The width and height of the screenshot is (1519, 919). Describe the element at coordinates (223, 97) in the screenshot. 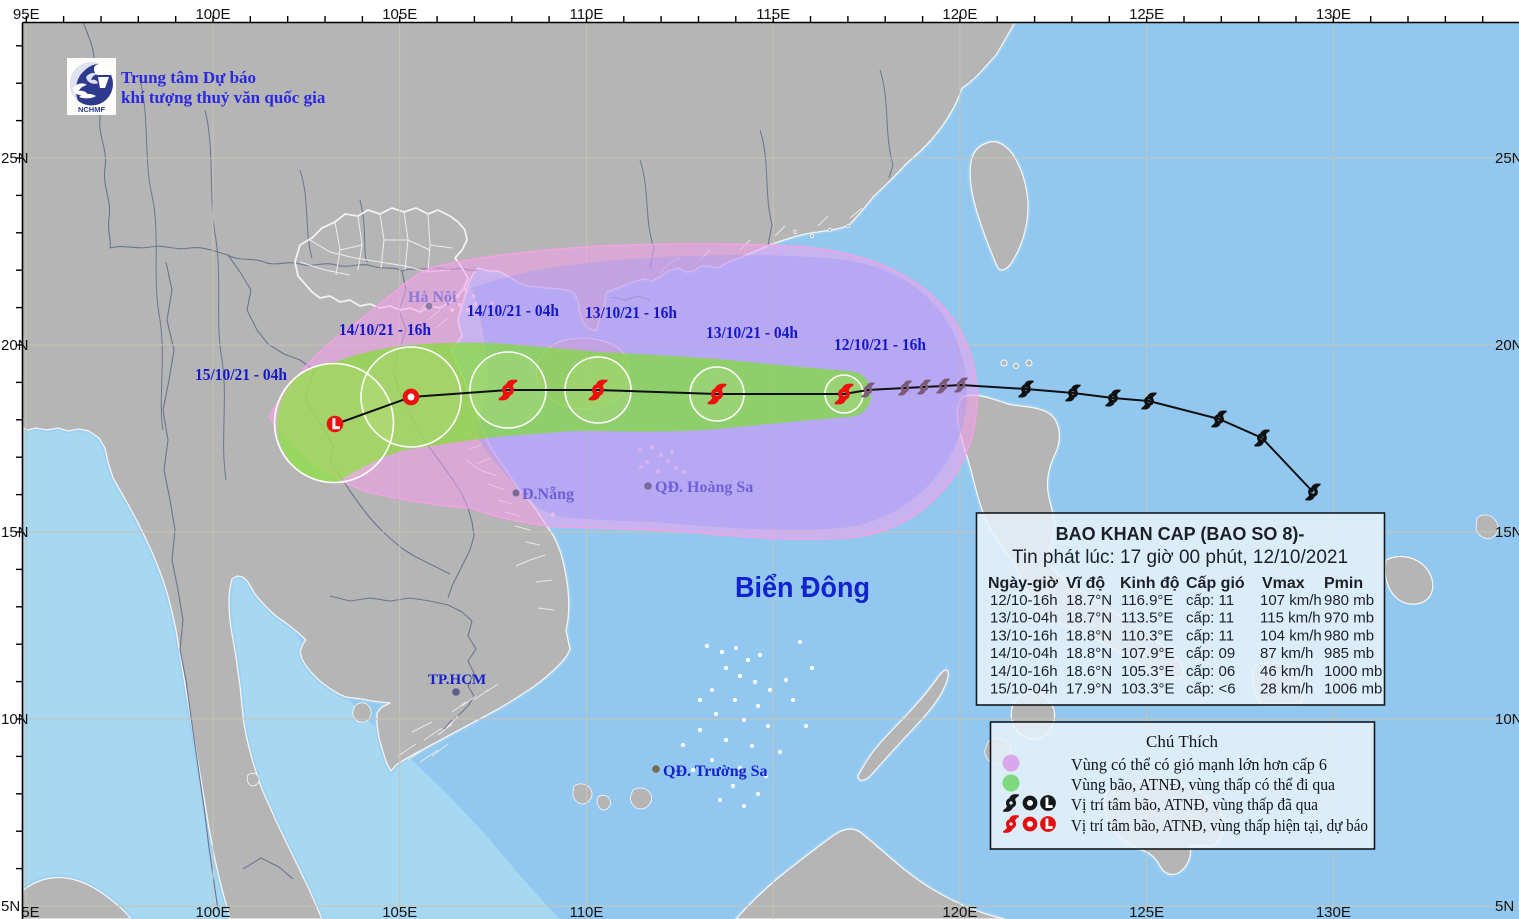

I see `svg-text: khí tượng thuỷ văn quốc gia` at that location.